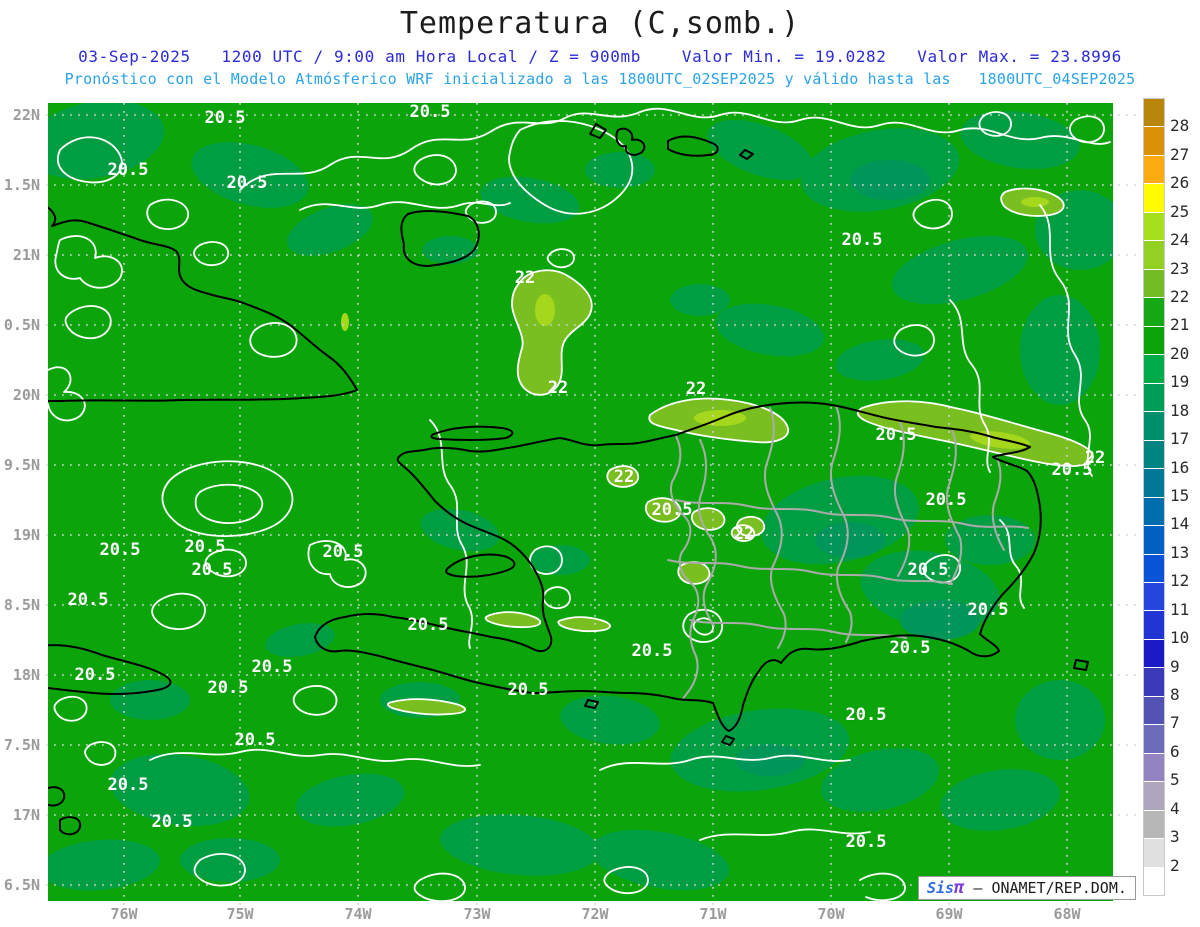 The image size is (1200, 927). I want to click on colorbar-tick-label: 16, so click(1180, 467).